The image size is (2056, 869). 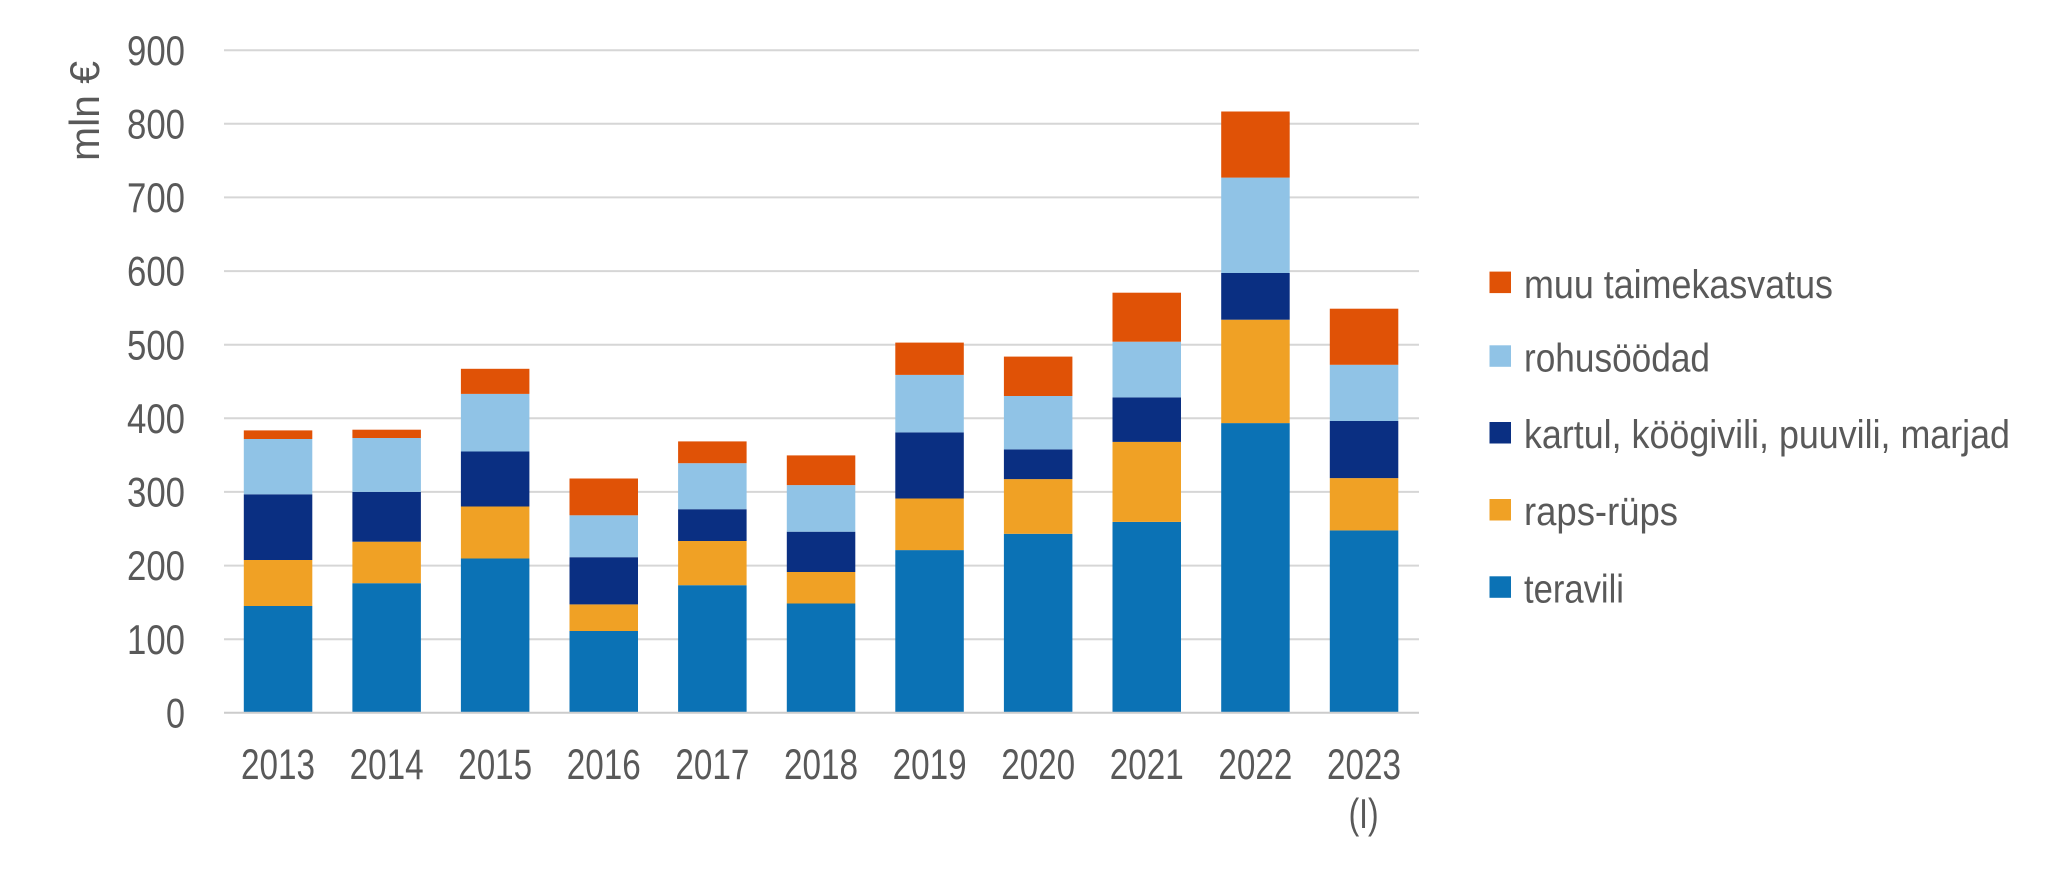 I want to click on svg-text: 2020, so click(x=1038, y=765).